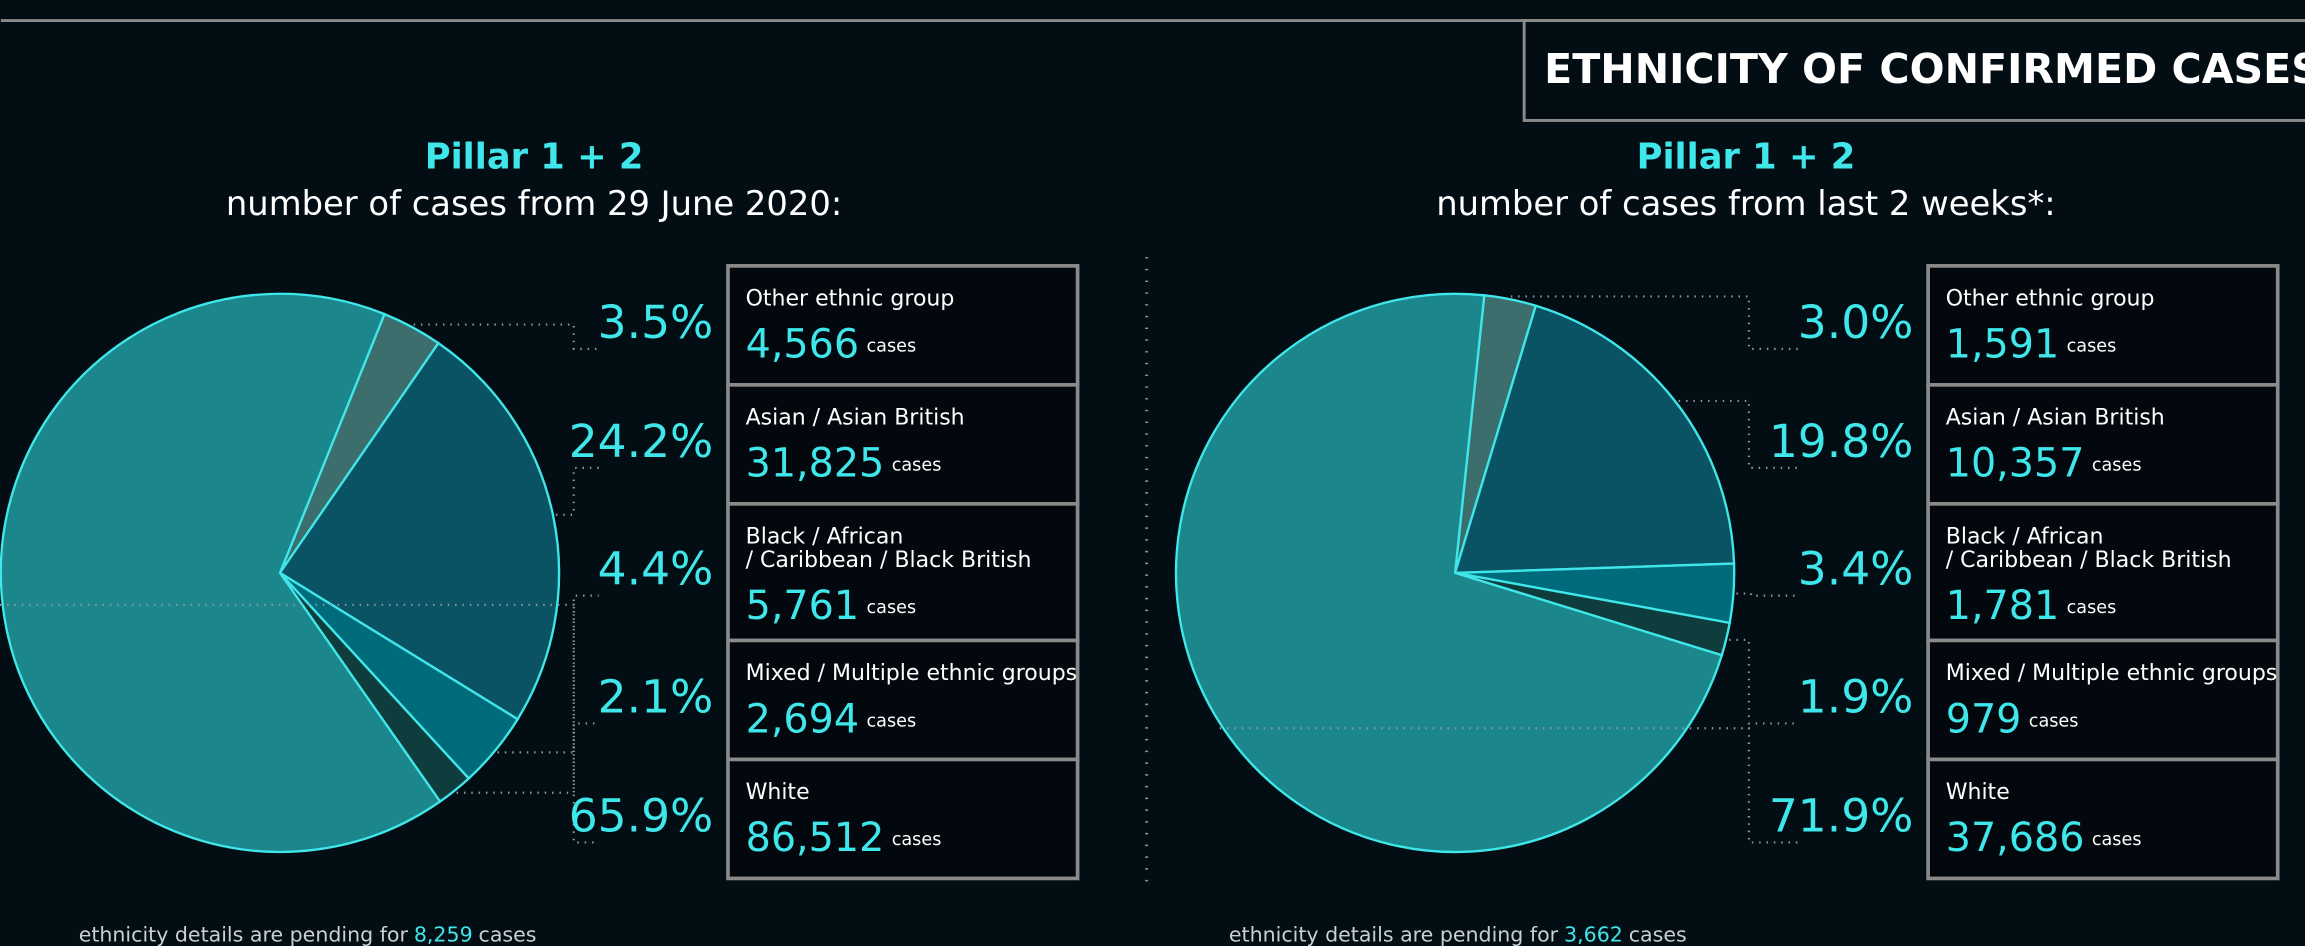 This screenshot has width=2305, height=946. What do you see at coordinates (641, 441) in the screenshot?
I see `percent-label: 24.2%` at bounding box center [641, 441].